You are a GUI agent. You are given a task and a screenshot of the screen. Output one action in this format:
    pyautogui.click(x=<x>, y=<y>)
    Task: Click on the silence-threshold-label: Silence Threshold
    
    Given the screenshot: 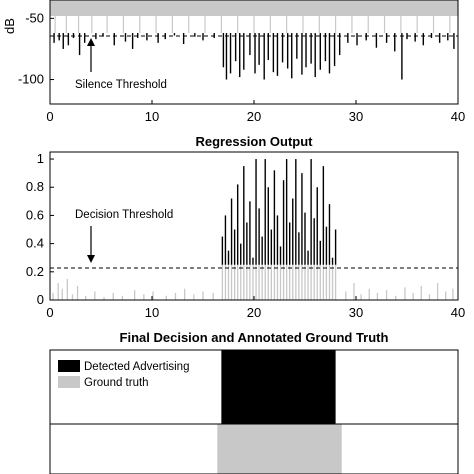 What is the action you would take?
    pyautogui.click(x=121, y=85)
    